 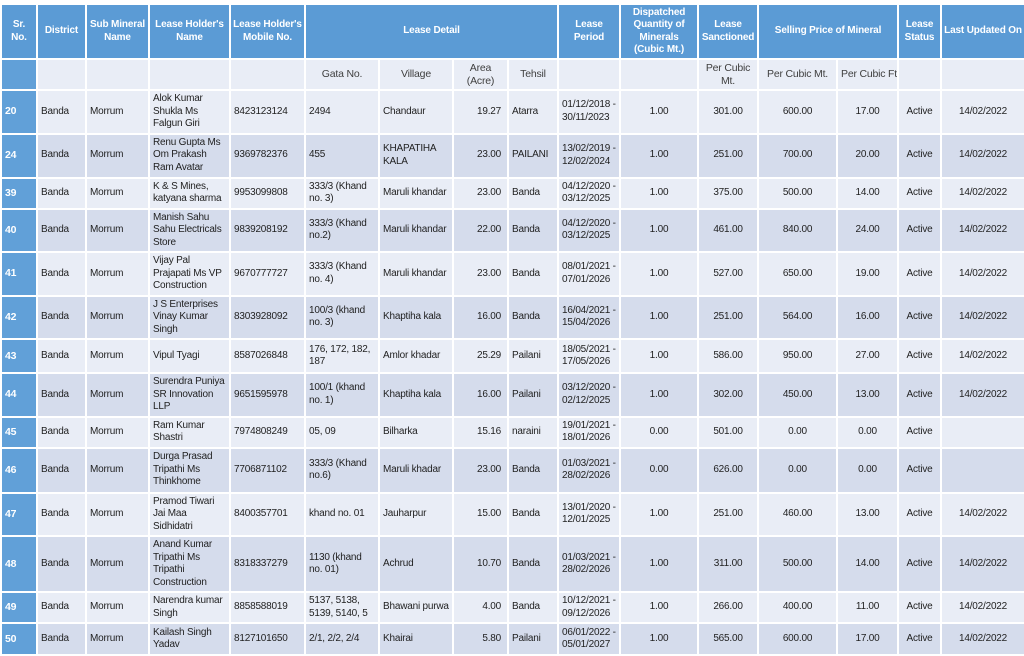 What do you see at coordinates (267, 564) in the screenshot?
I see `cell-mobile: 8318337279` at bounding box center [267, 564].